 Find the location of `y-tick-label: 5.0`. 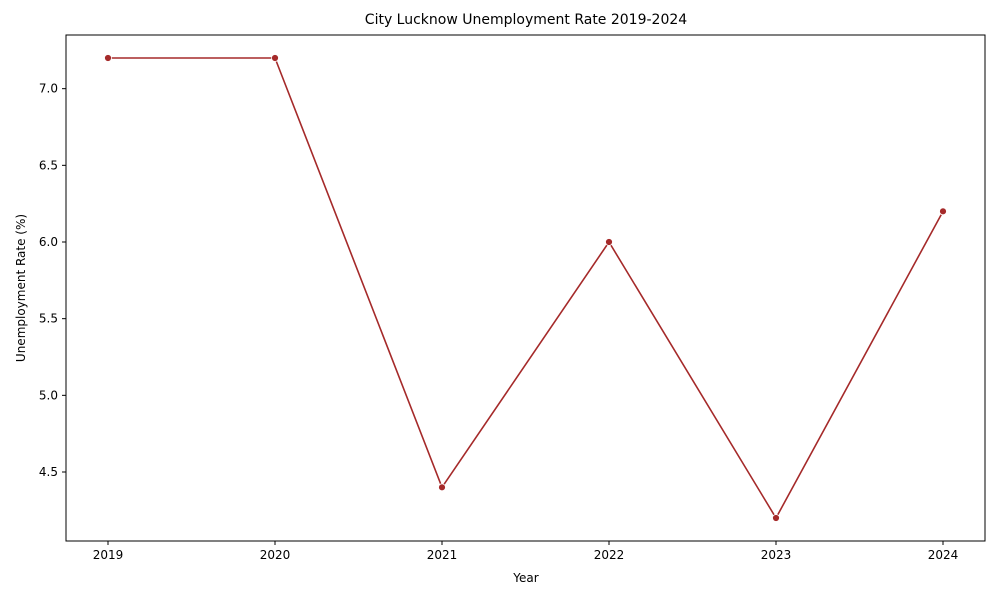

y-tick-label: 5.0 is located at coordinates (48, 395).